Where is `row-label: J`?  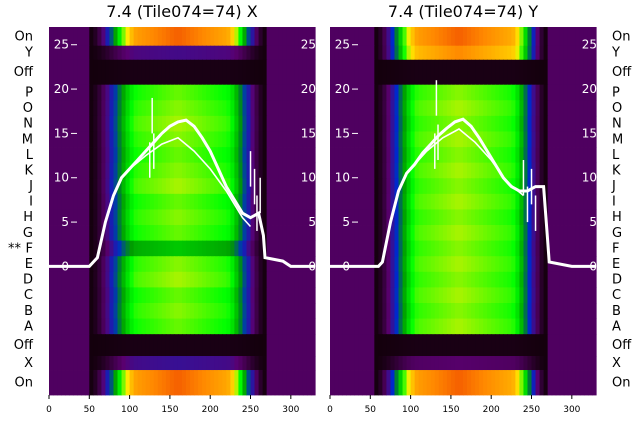
row-label: J is located at coordinates (30, 186).